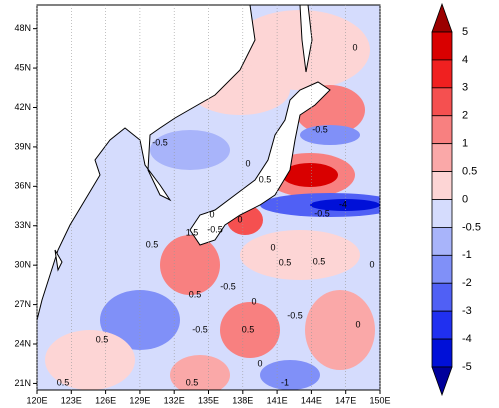  What do you see at coordinates (260, 163) in the screenshot?
I see `japan` at bounding box center [260, 163].